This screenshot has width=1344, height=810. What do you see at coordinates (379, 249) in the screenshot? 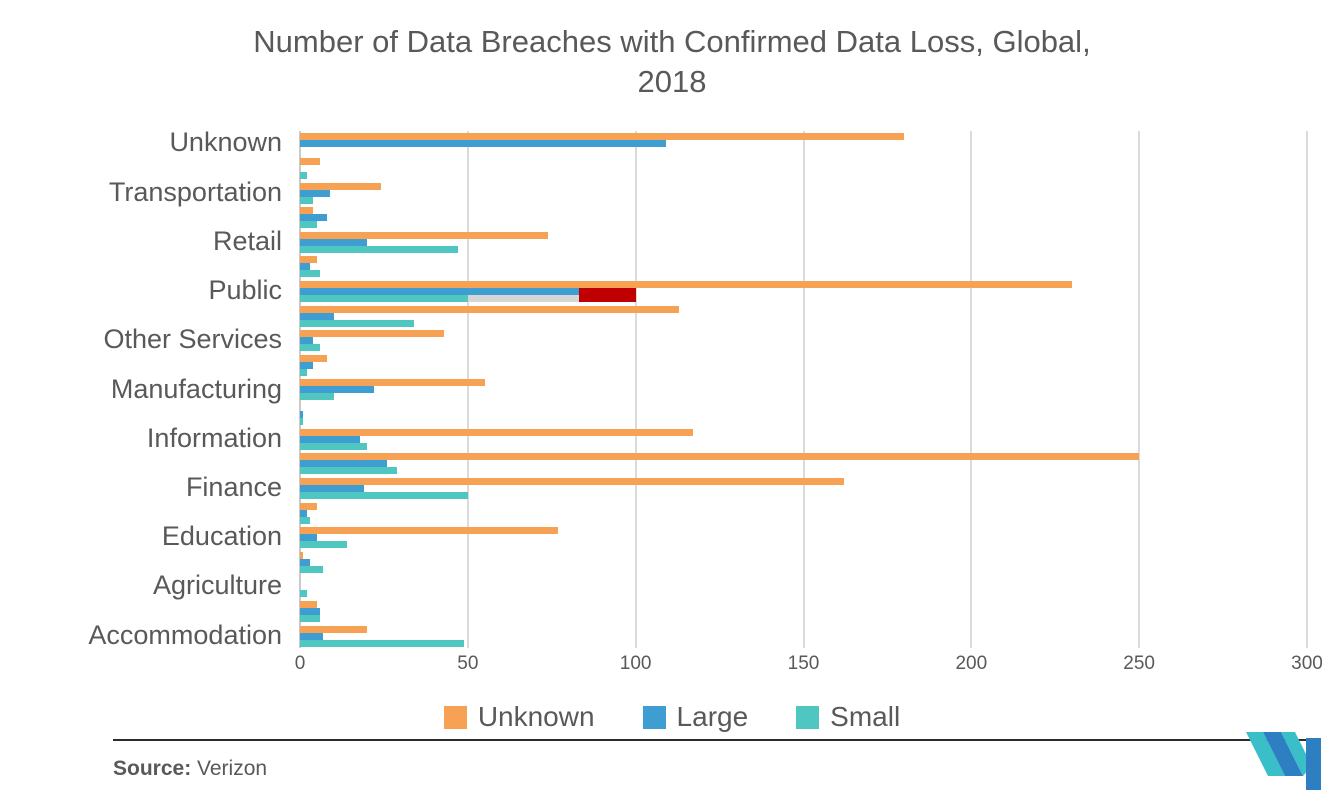
I see `bar-small-row4` at bounding box center [379, 249].